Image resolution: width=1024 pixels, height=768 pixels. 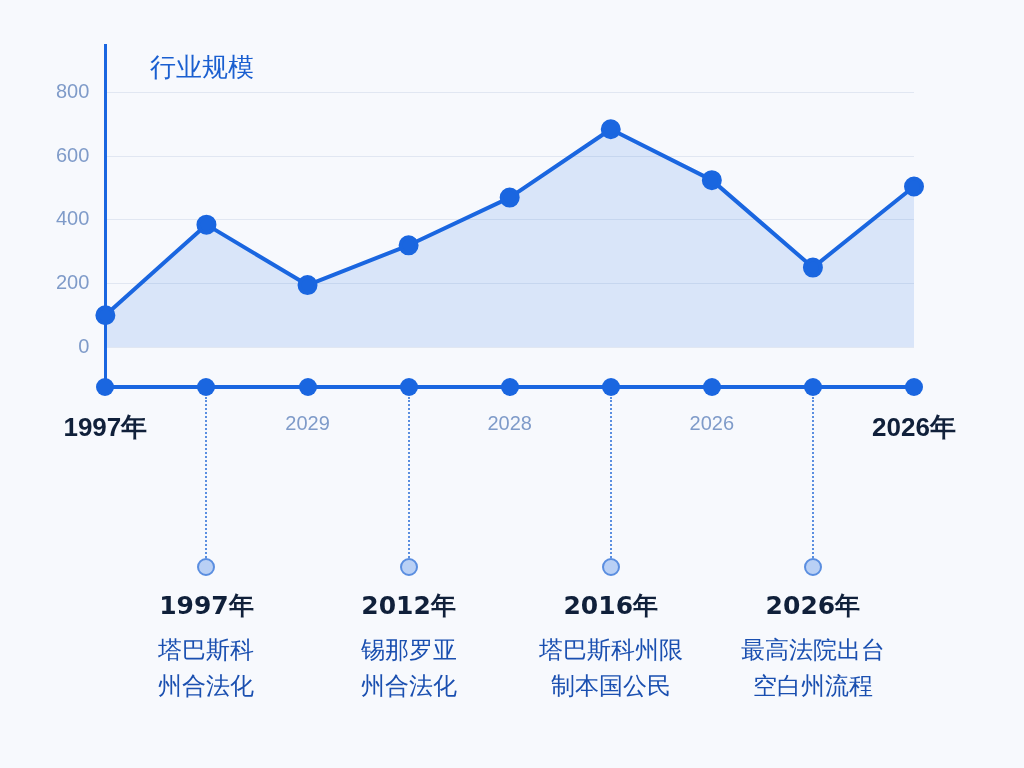 I want to click on text: 2012年, so click(x=408, y=606).